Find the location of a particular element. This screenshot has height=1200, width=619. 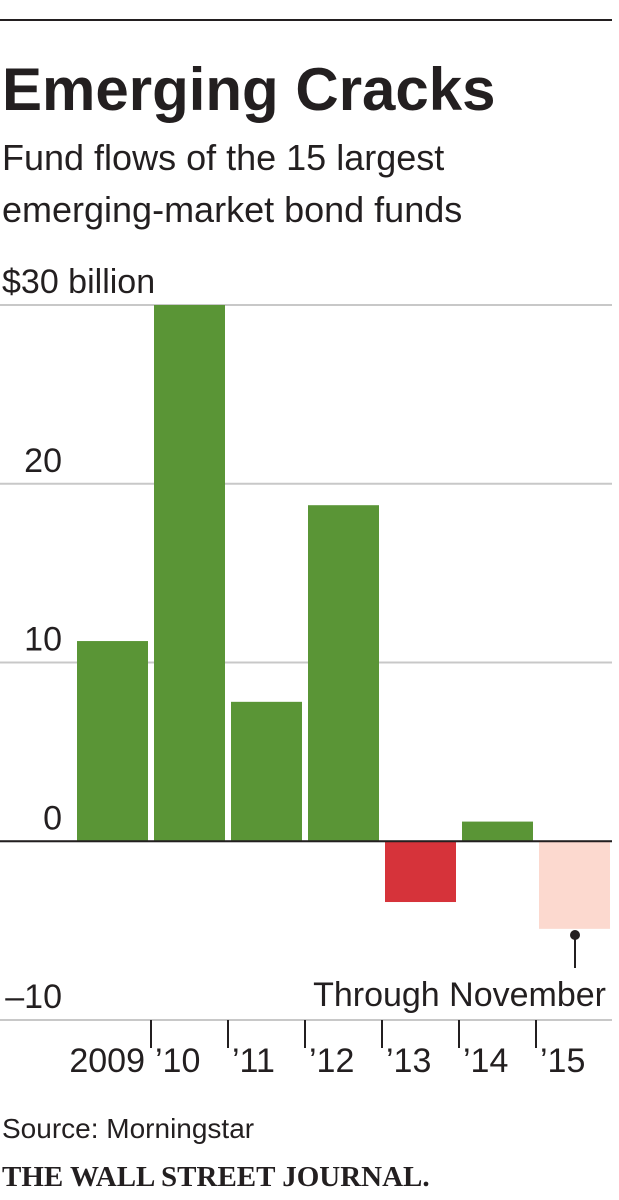

y-tick-label: 10 is located at coordinates (43, 640).